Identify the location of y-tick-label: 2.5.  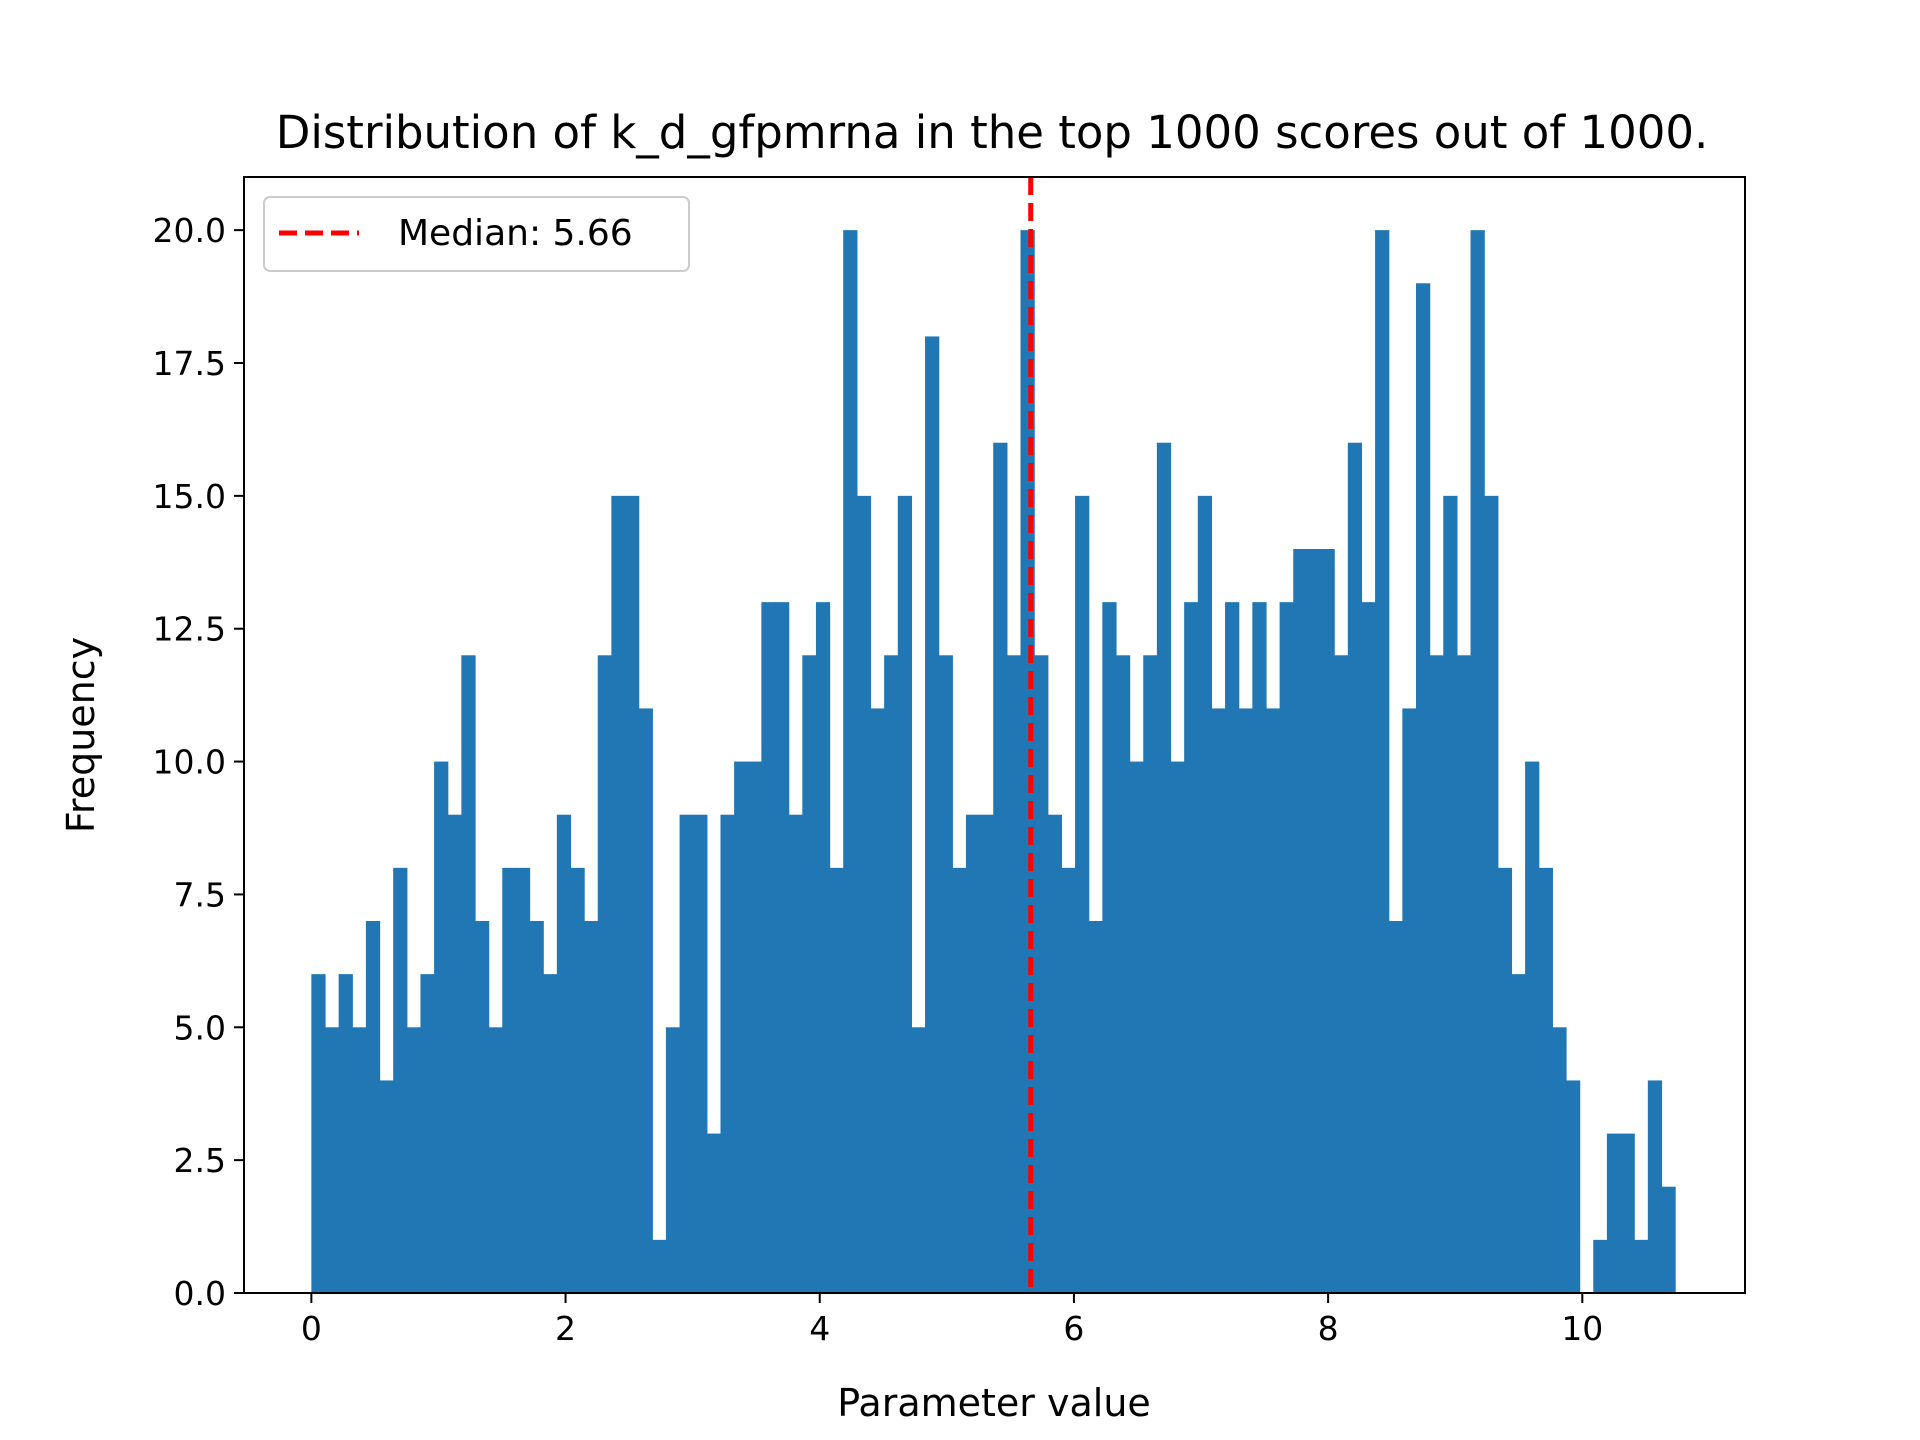
(200, 1160).